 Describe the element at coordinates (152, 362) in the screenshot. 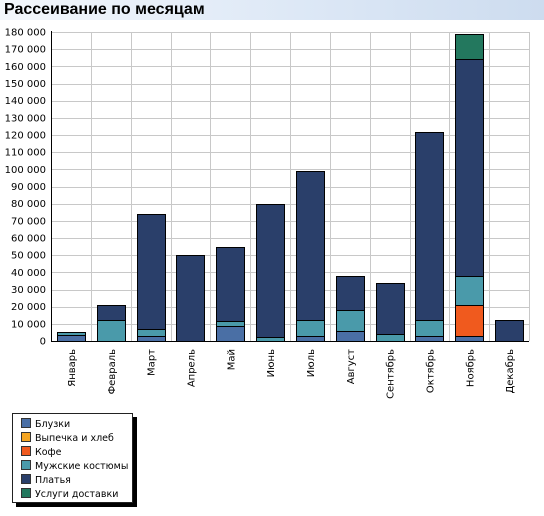

I see `x-tick-label: Март` at that location.